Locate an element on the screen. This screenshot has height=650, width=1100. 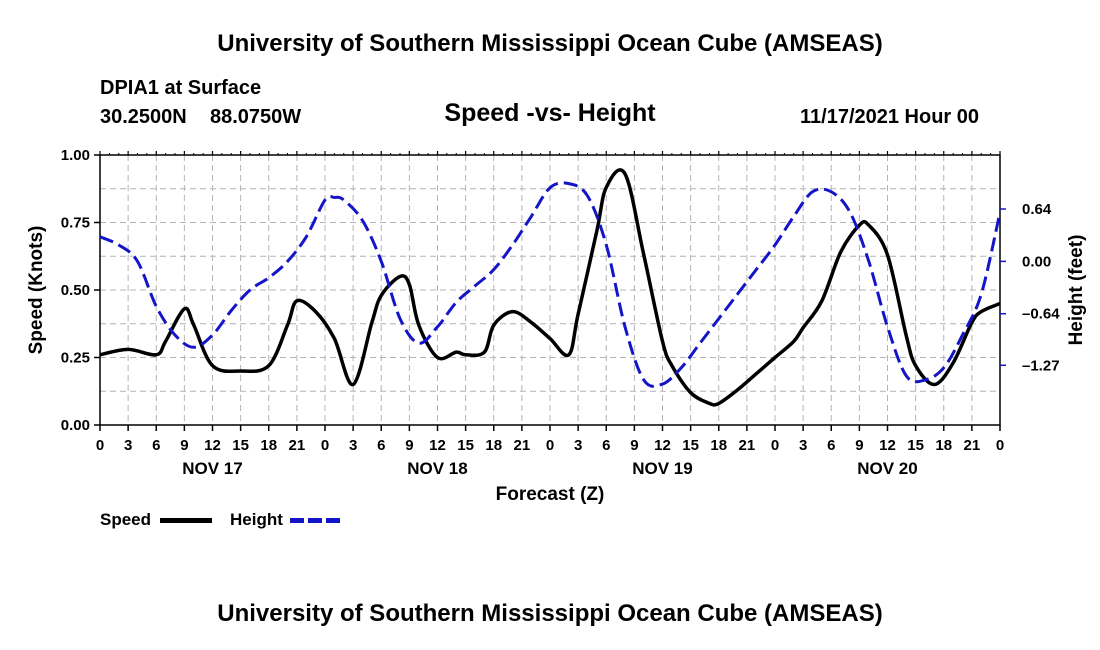
day-label: NOV 19 is located at coordinates (662, 468).